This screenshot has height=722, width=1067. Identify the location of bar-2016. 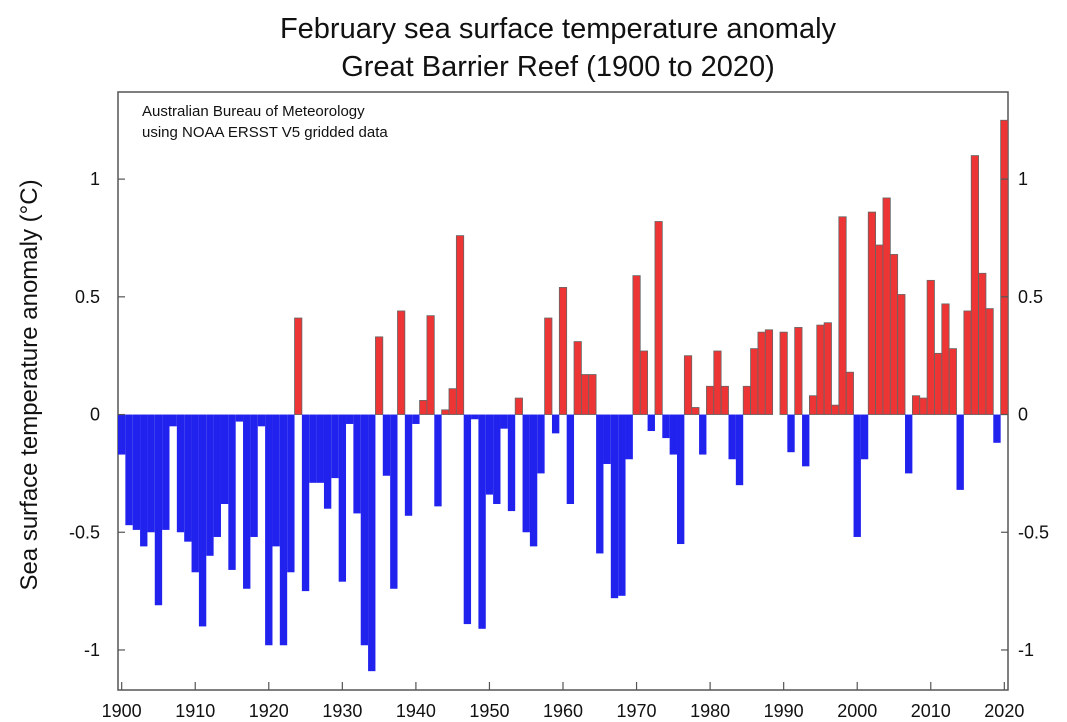
(974, 285).